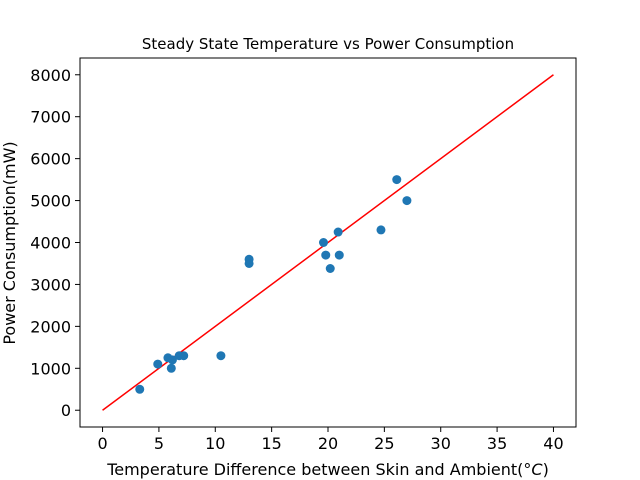 This screenshot has height=480, width=640. What do you see at coordinates (50, 284) in the screenshot?
I see `y-tick-label: 3000` at bounding box center [50, 284].